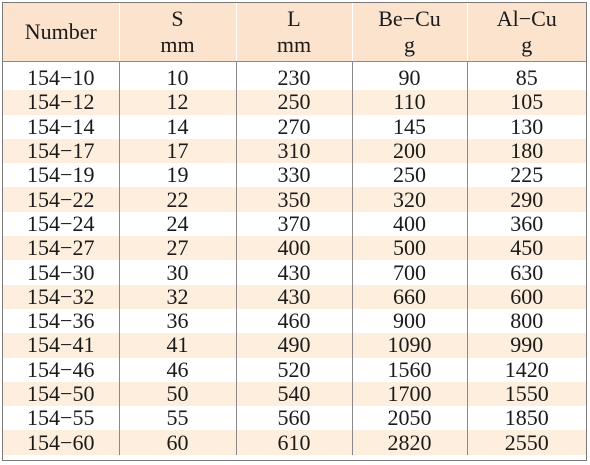 The image size is (590, 465). I want to click on cell-l: 560, so click(294, 418).